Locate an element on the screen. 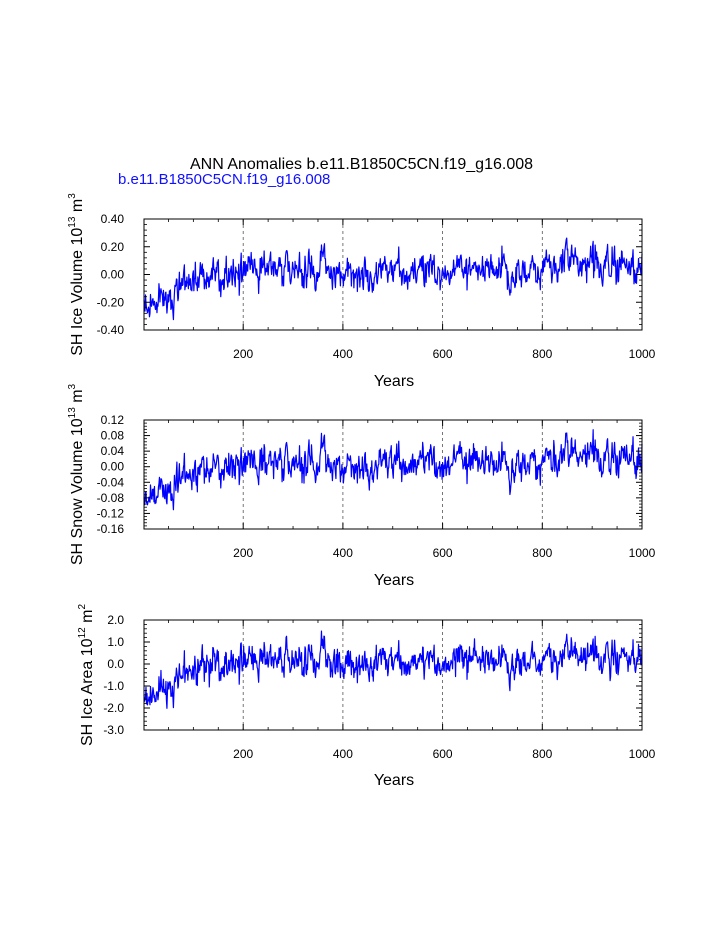 Image resolution: width=723 pixels, height=935 pixels. y-tick-label: 0.0 is located at coordinates (115, 664).